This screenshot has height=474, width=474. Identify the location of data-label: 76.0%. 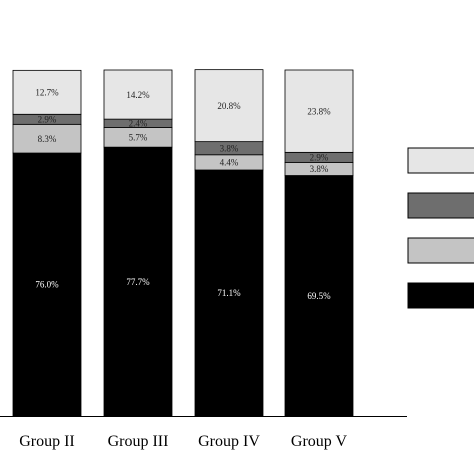
(47, 285).